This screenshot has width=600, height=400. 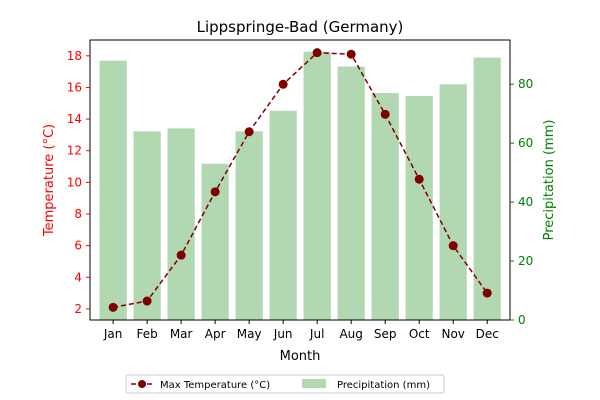 I want to click on legend-marker-swatch, so click(x=142, y=384).